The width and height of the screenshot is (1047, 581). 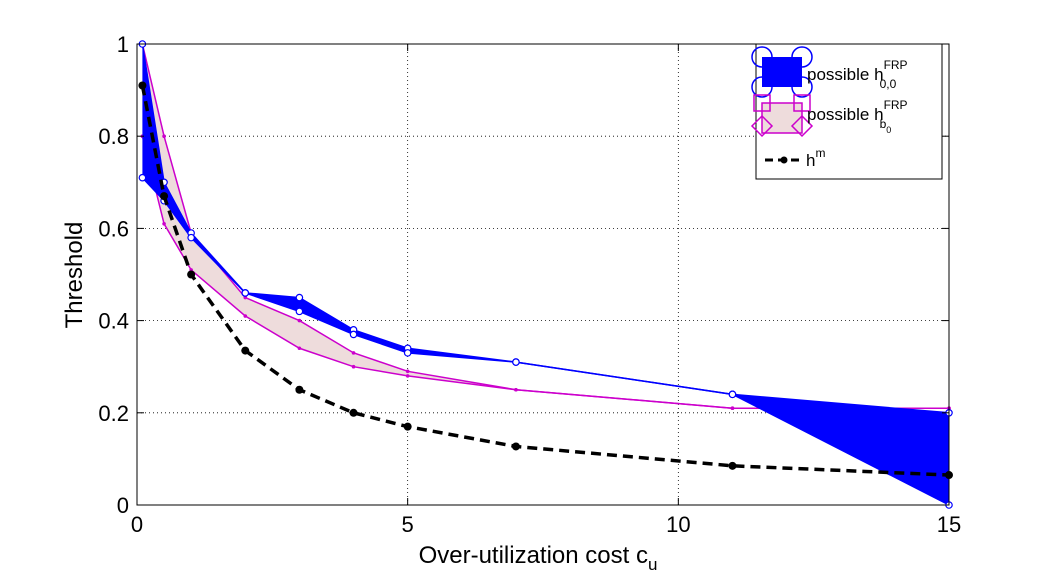 I want to click on legend: possible hFRP 0,0 possible hFRP b0 hm, so click(x=846, y=111).